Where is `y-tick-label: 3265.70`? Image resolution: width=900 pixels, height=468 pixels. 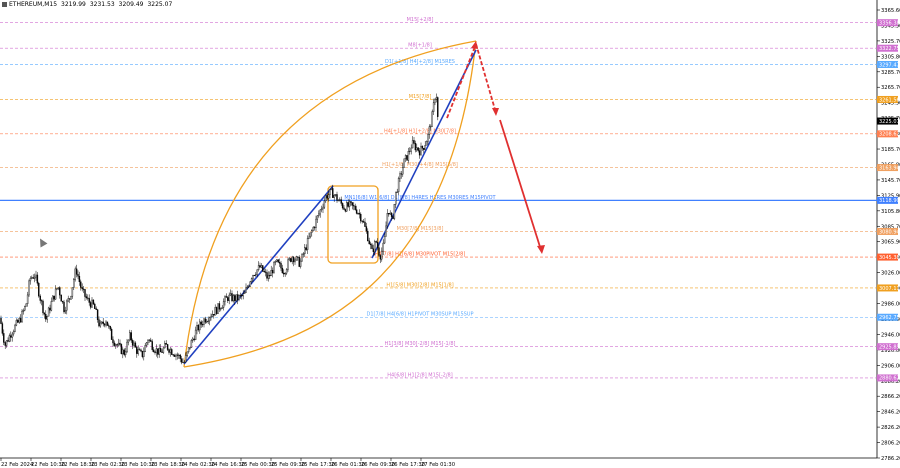 y-tick-label: 3265.70 is located at coordinates (890, 88).